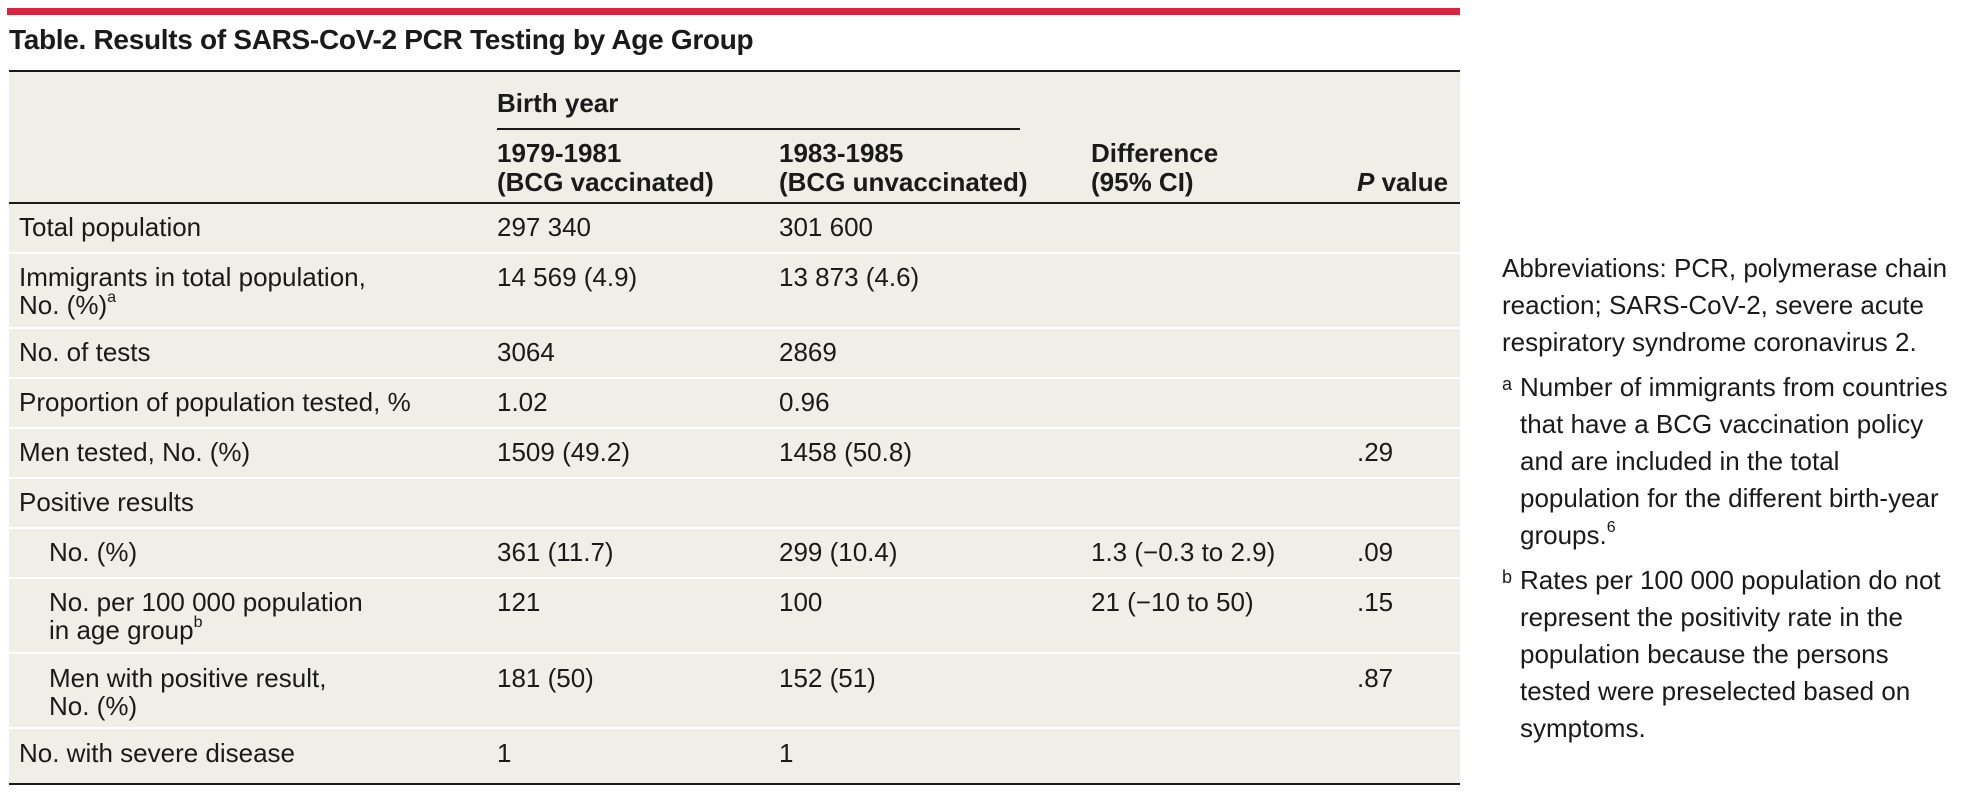 This screenshot has width=1963, height=792. Describe the element at coordinates (121, 630) in the screenshot. I see `row-label-line2-text: in age group` at that location.